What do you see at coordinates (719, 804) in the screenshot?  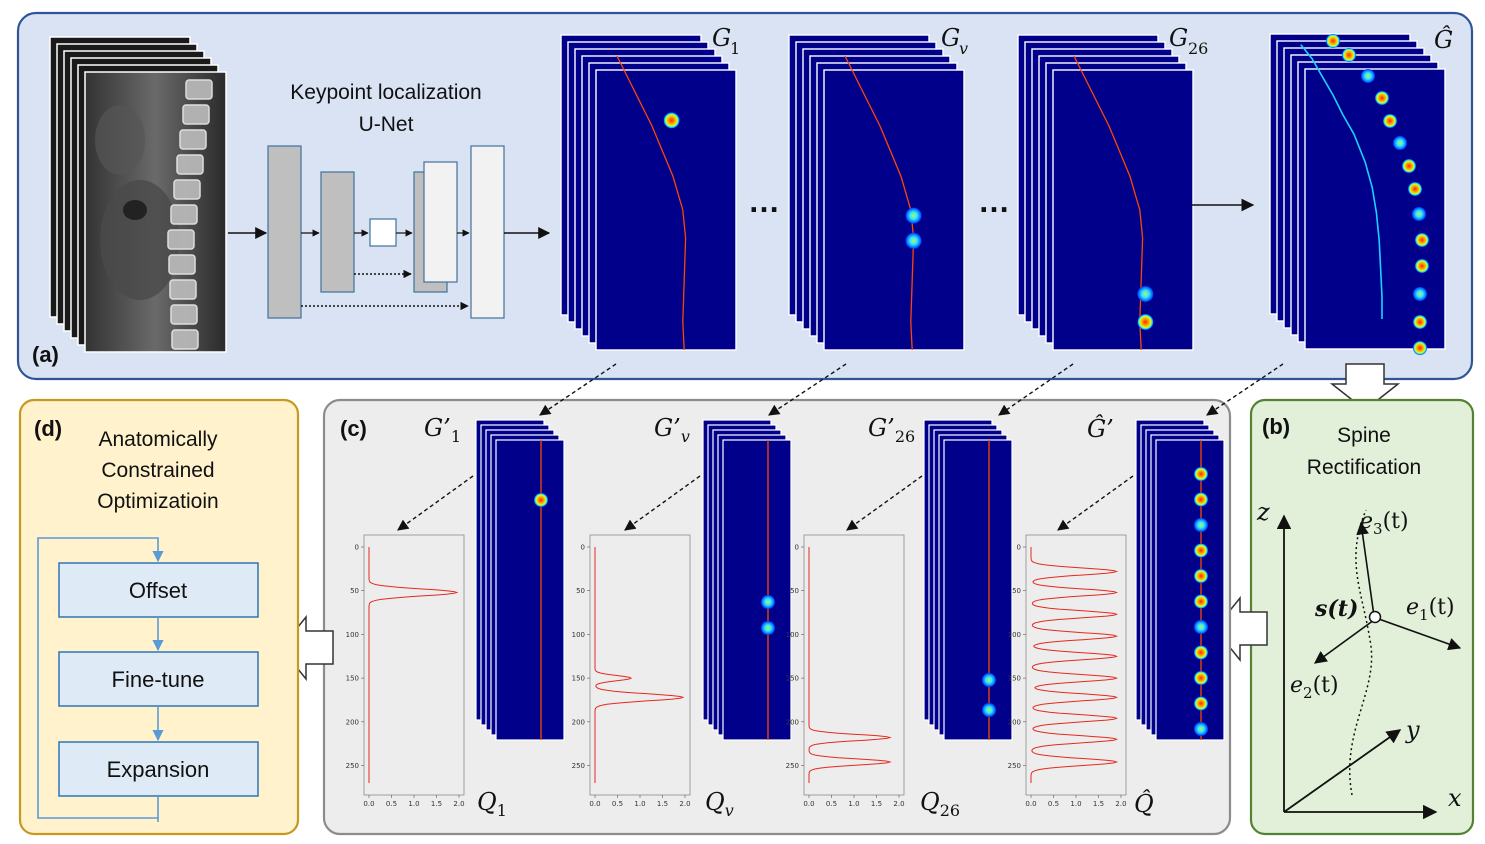 I see `label-qv: Qv` at bounding box center [719, 804].